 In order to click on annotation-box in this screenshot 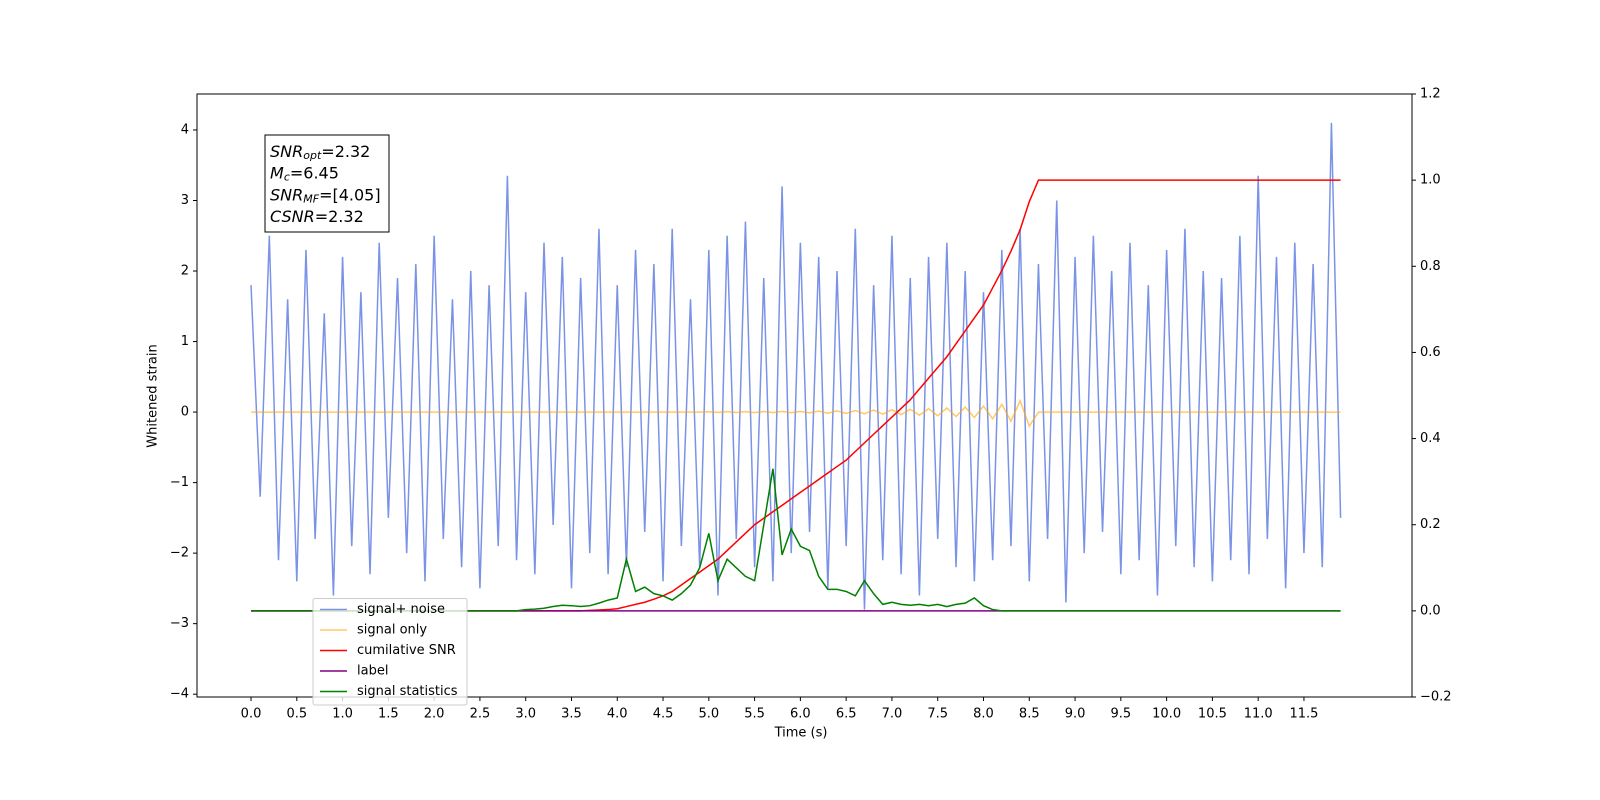, I will do `click(327, 183)`.